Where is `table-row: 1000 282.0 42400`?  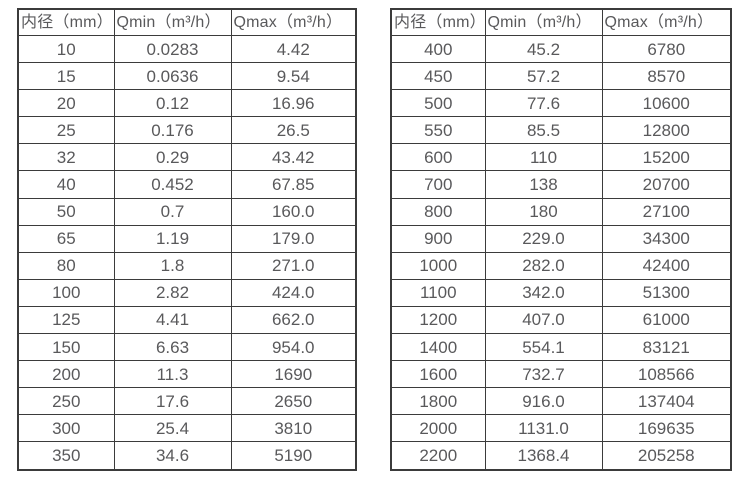 table-row: 1000 282.0 42400 is located at coordinates (561, 265).